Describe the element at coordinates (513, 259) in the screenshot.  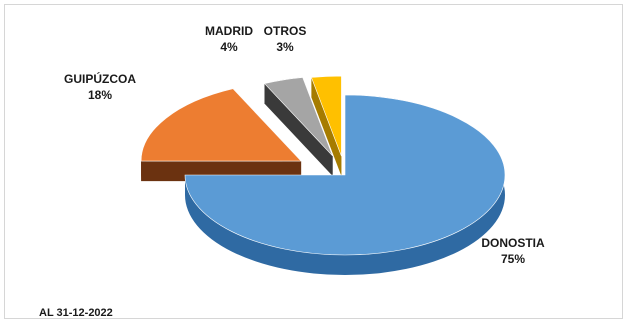
I see `slice-donostia-value-label: 75%` at that location.